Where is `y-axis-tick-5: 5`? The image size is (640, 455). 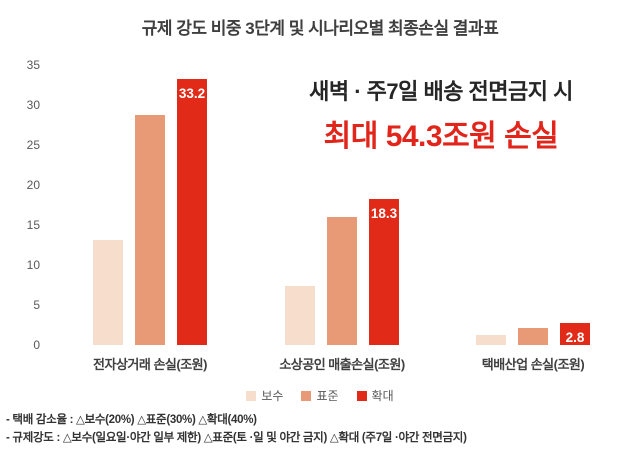
y-axis-tick-5: 5 is located at coordinates (36, 305).